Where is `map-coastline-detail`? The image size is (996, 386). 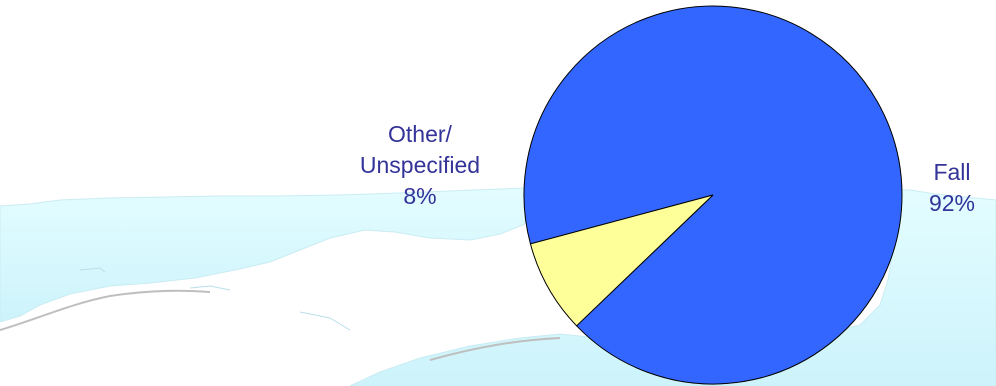 map-coastline-detail is located at coordinates (215, 299).